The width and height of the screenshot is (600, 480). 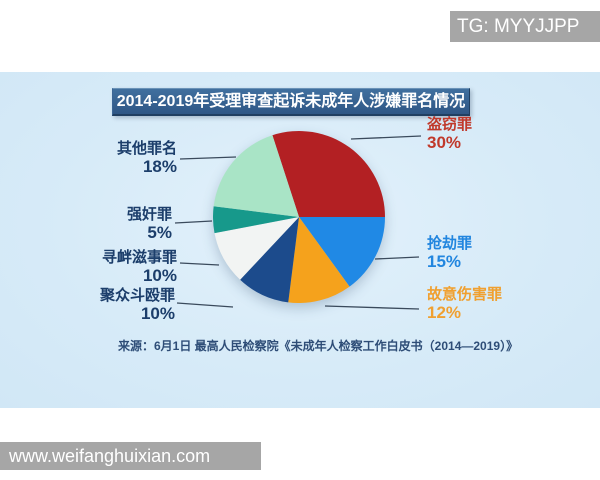 What do you see at coordinates (149, 214) in the screenshot?
I see `slice-label-rape-name: 强奸罪` at bounding box center [149, 214].